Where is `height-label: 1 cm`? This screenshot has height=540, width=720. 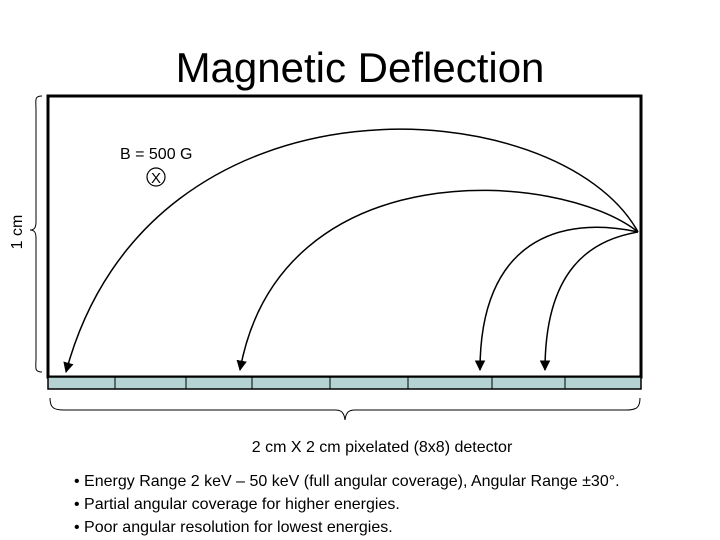
height-label: 1 cm is located at coordinates (17, 232).